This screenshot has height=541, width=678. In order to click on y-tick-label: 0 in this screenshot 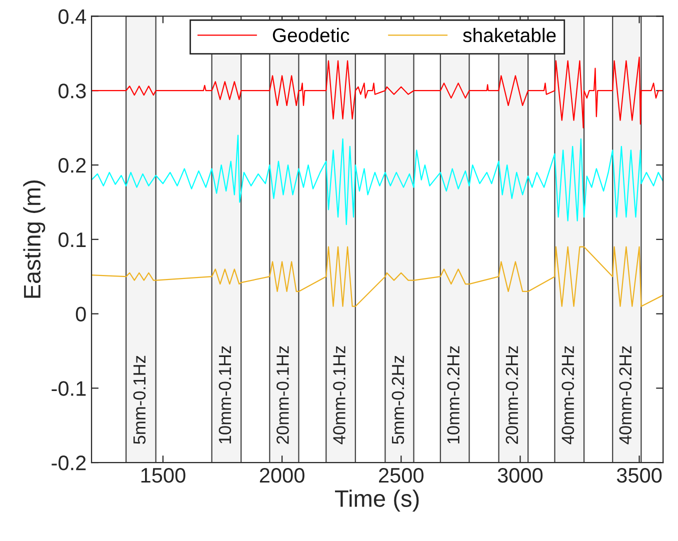, I will do `click(81, 314)`.